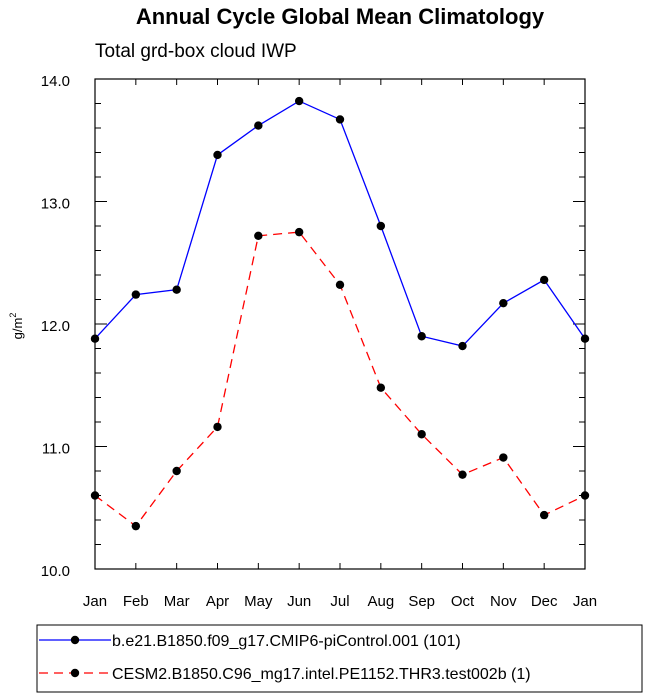  I want to click on x-tick-label: Jun, so click(299, 601).